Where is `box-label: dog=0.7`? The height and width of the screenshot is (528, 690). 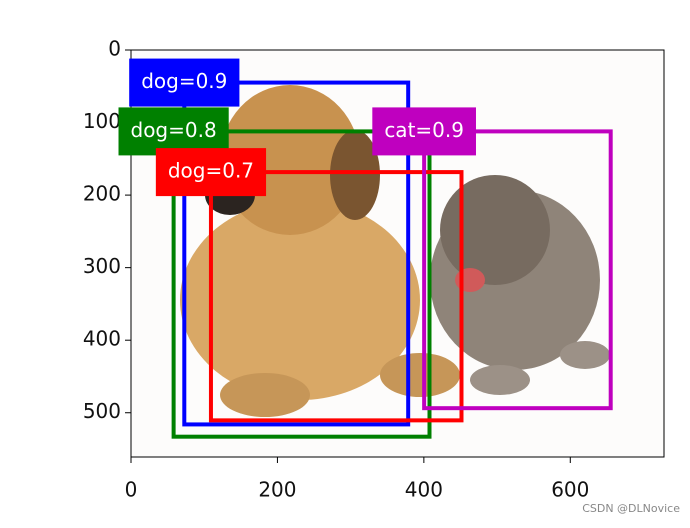 box-label: dog=0.7 is located at coordinates (211, 171).